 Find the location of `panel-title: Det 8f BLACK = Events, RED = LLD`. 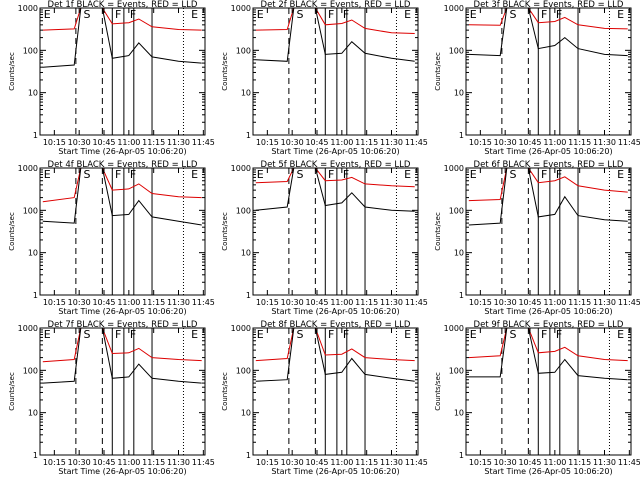

panel-title: Det 8f BLACK = Events, RED = LLD is located at coordinates (336, 325).